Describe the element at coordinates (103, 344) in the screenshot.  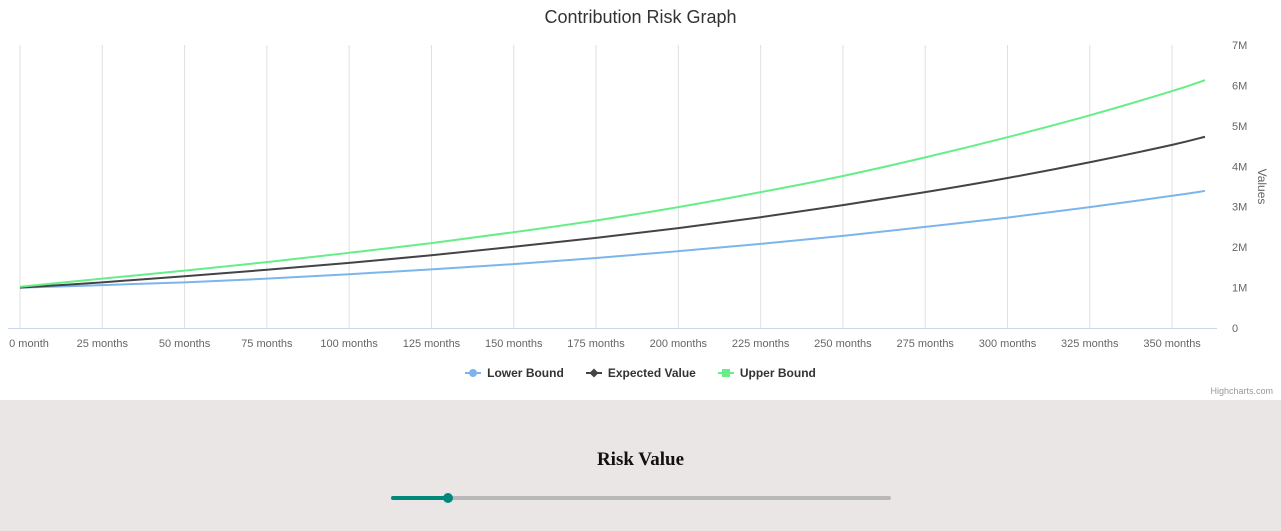
I see `x-tick-label: 25 months` at that location.